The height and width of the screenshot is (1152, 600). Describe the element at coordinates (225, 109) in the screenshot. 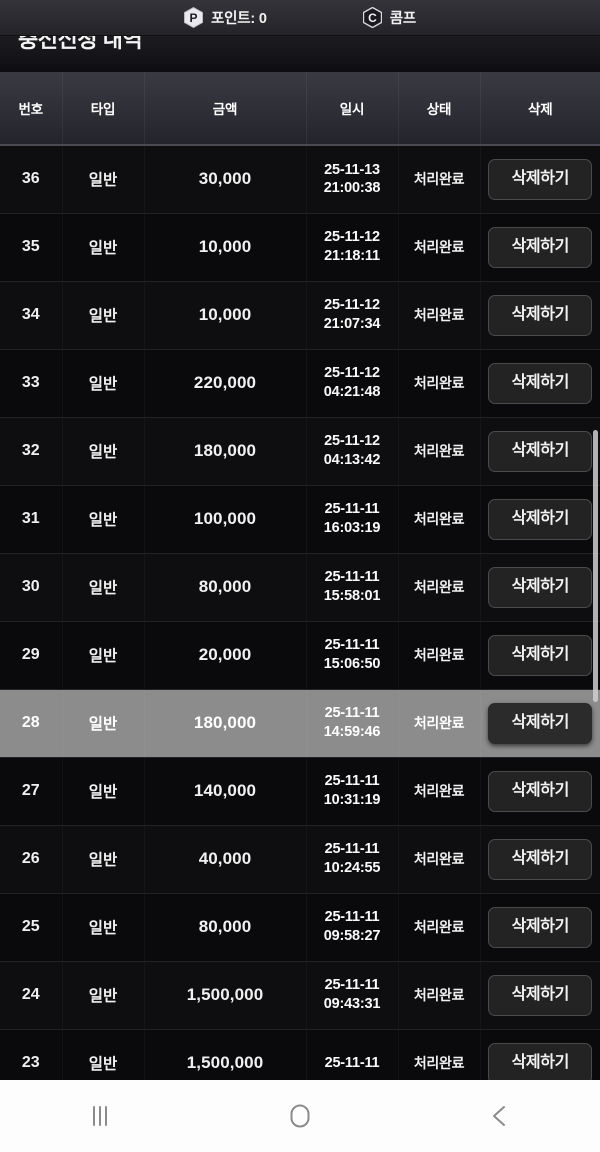

I see `column-header-amount: 금액` at that location.